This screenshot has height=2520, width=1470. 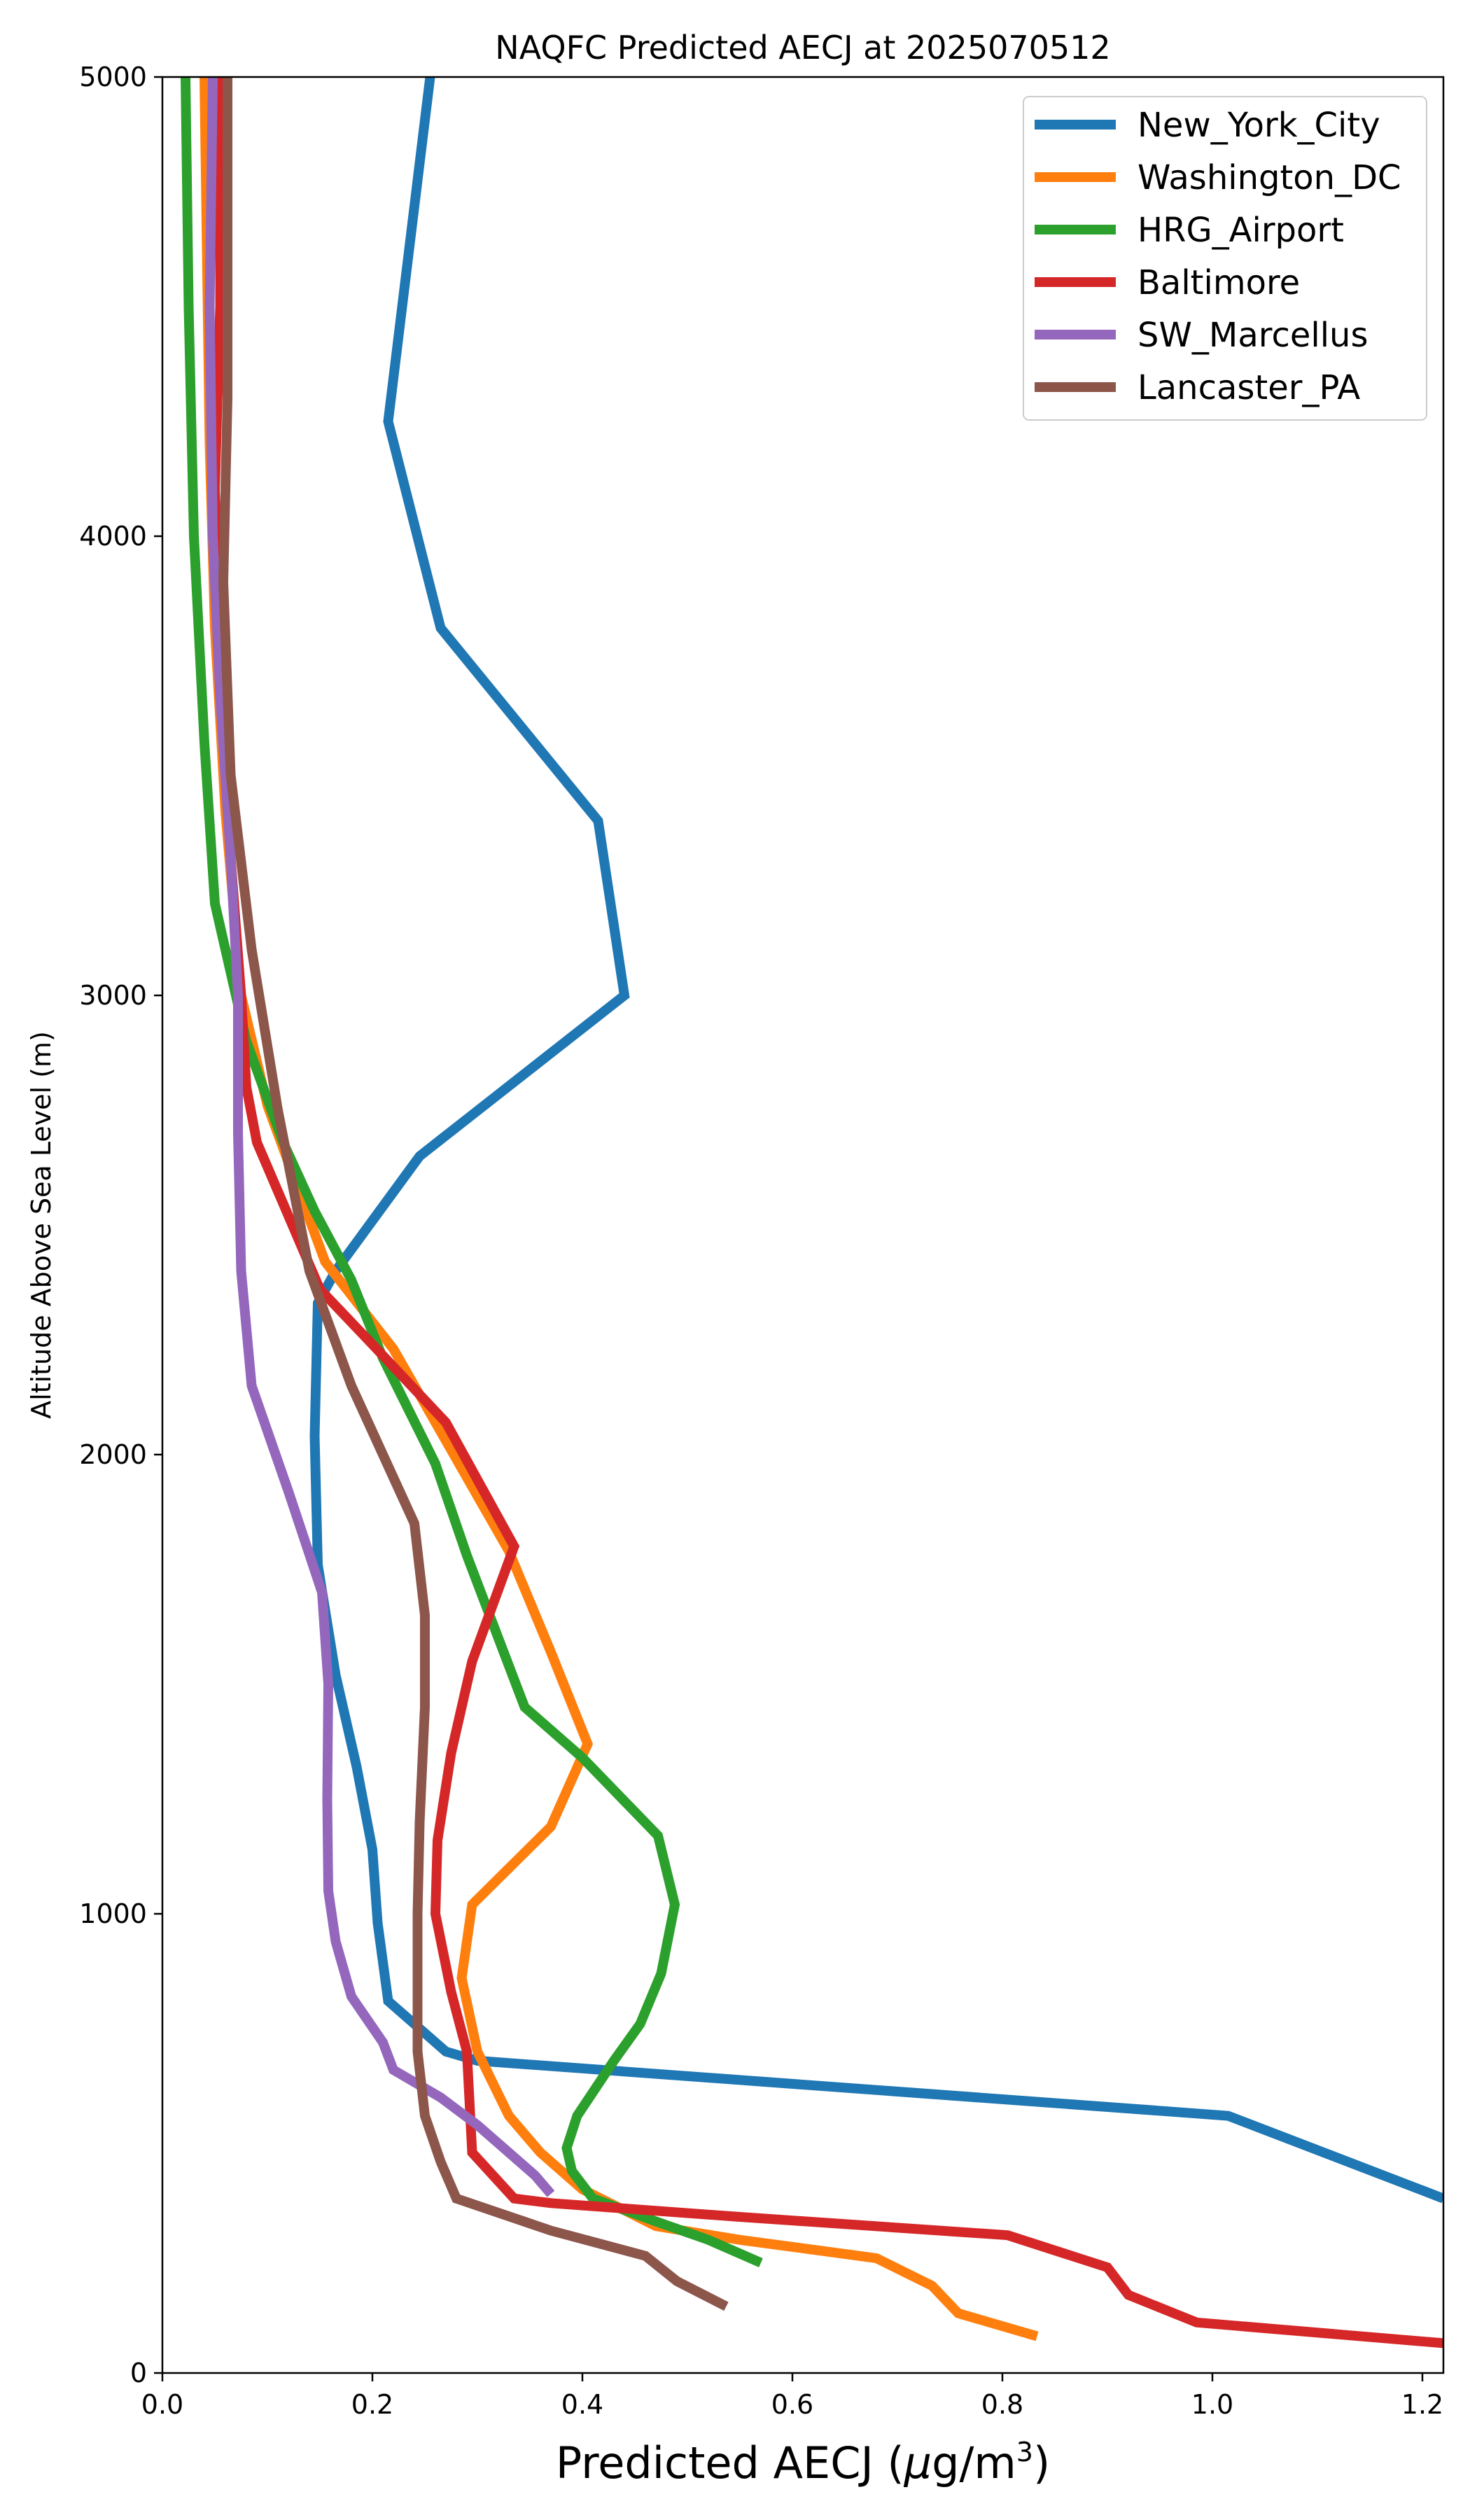 I want to click on legend-label-hrg-airport: HRG_Airport, so click(x=1241, y=230).